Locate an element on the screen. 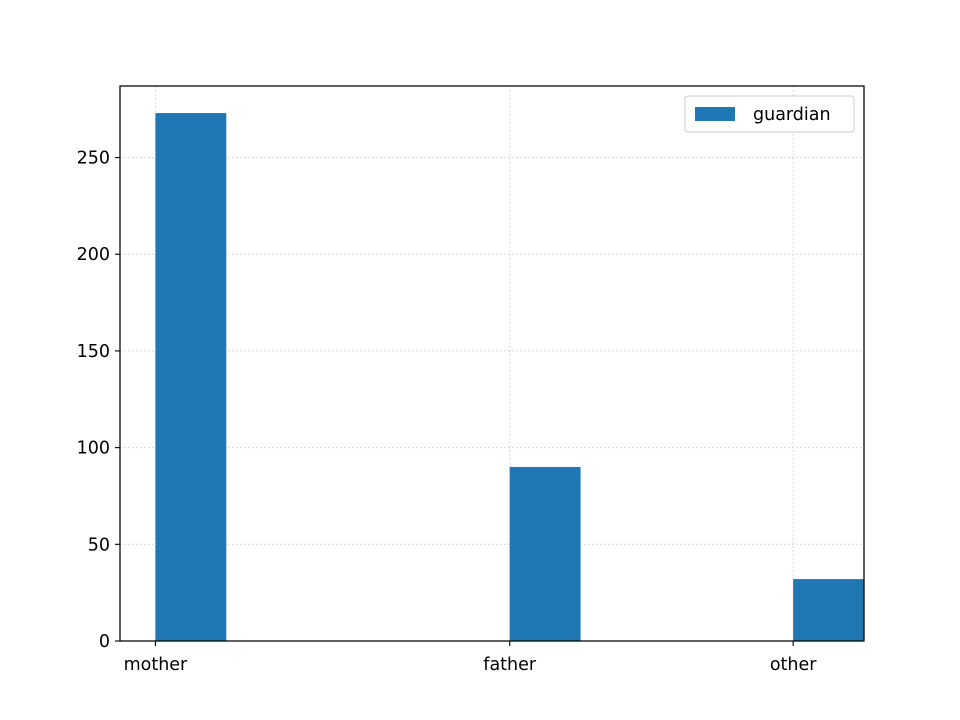  legend: guardian is located at coordinates (769, 114).